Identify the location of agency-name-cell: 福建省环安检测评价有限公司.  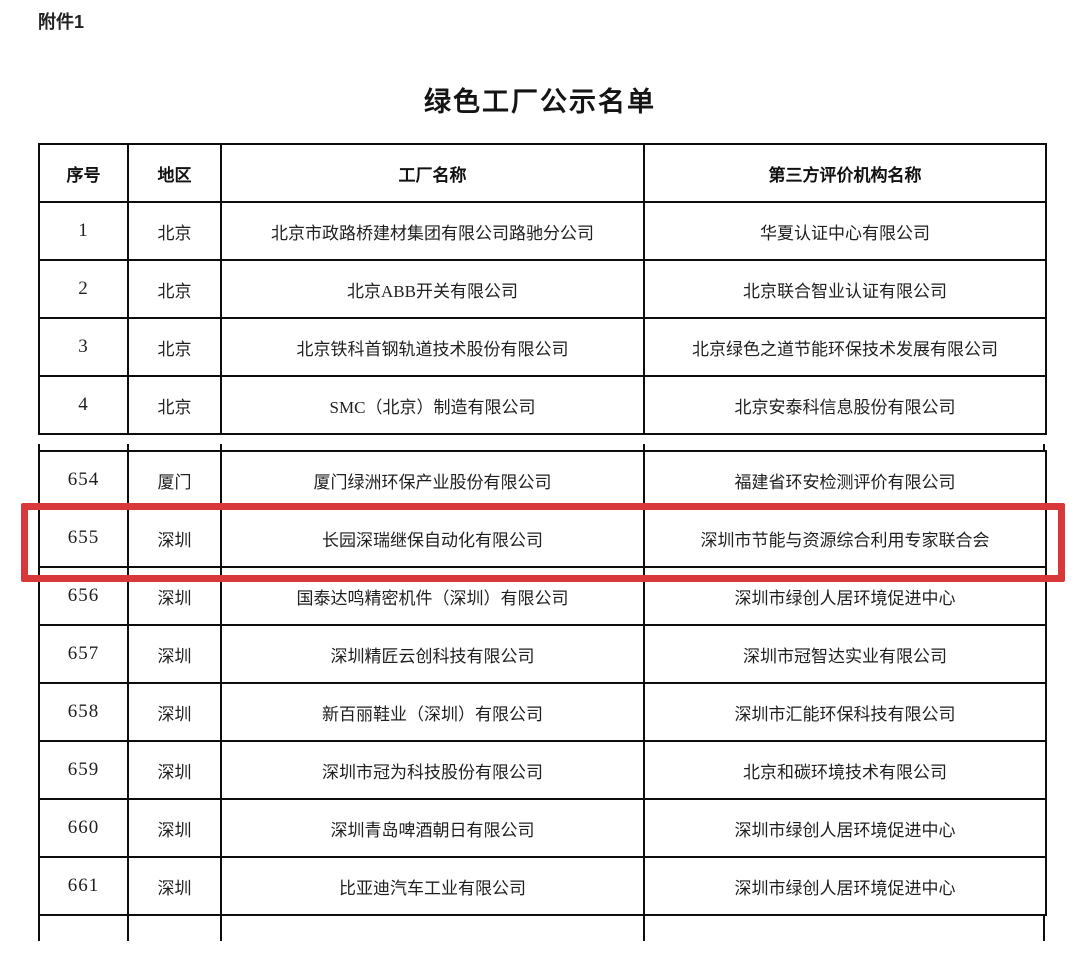
(845, 480).